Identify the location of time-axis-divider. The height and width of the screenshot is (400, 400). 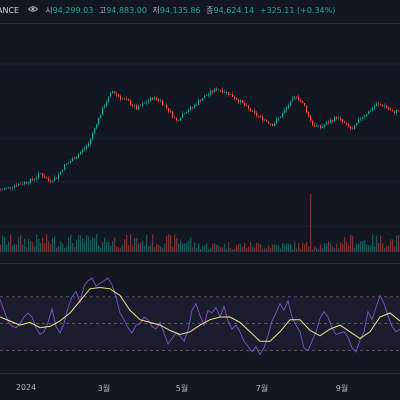
(200, 373).